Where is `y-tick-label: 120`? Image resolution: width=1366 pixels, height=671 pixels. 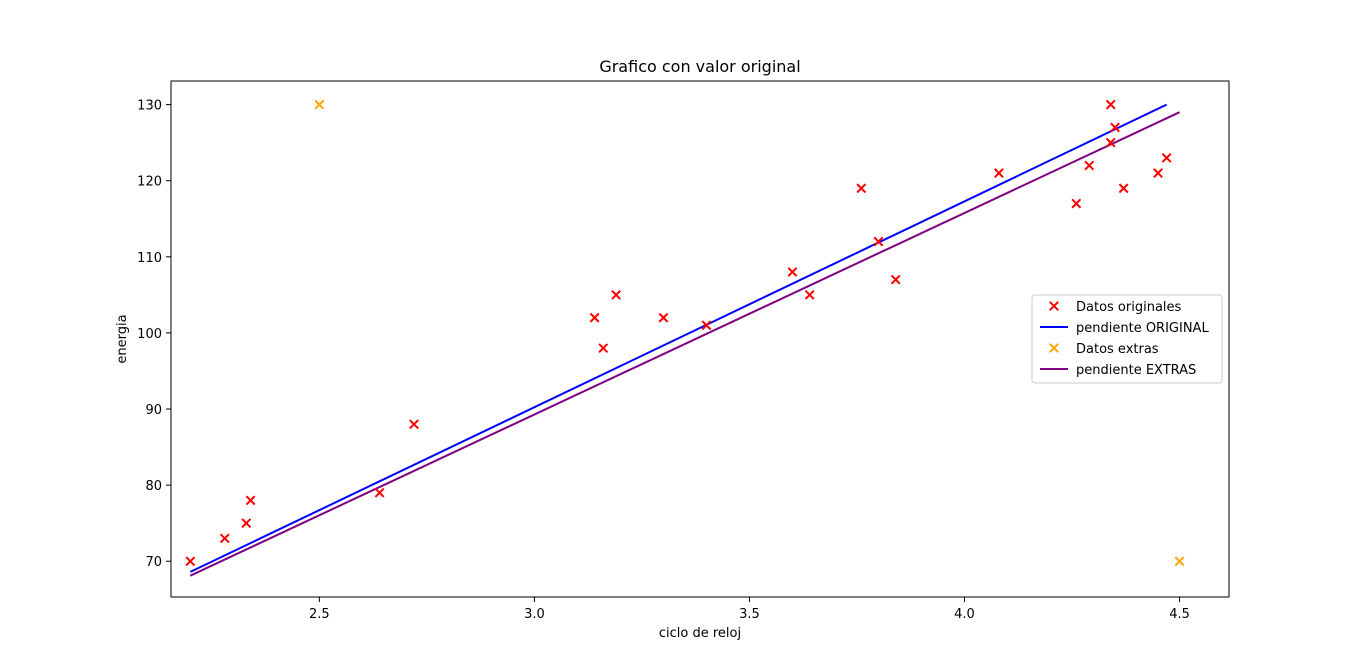 y-tick-label: 120 is located at coordinates (149, 182).